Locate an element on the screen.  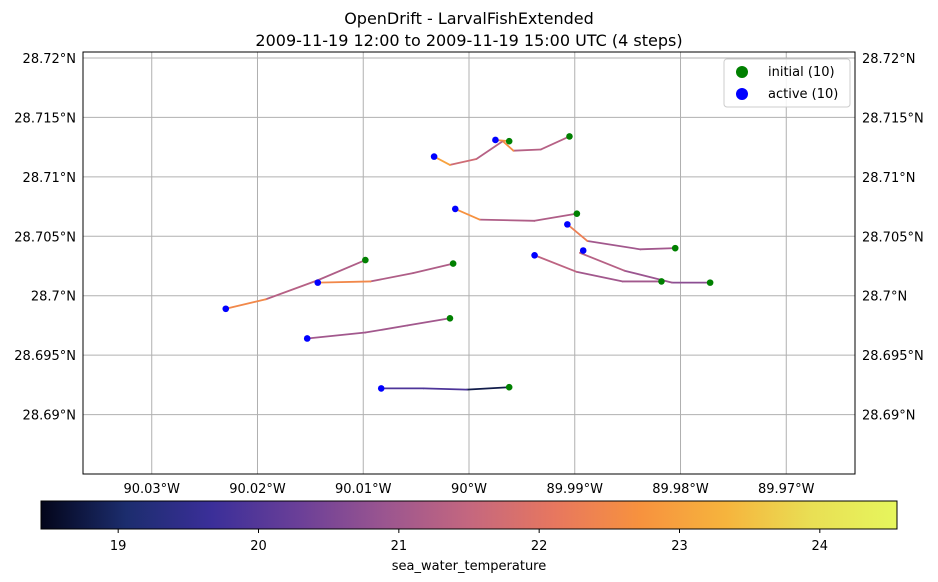
x-tick-label: 90.01°W is located at coordinates (363, 489).